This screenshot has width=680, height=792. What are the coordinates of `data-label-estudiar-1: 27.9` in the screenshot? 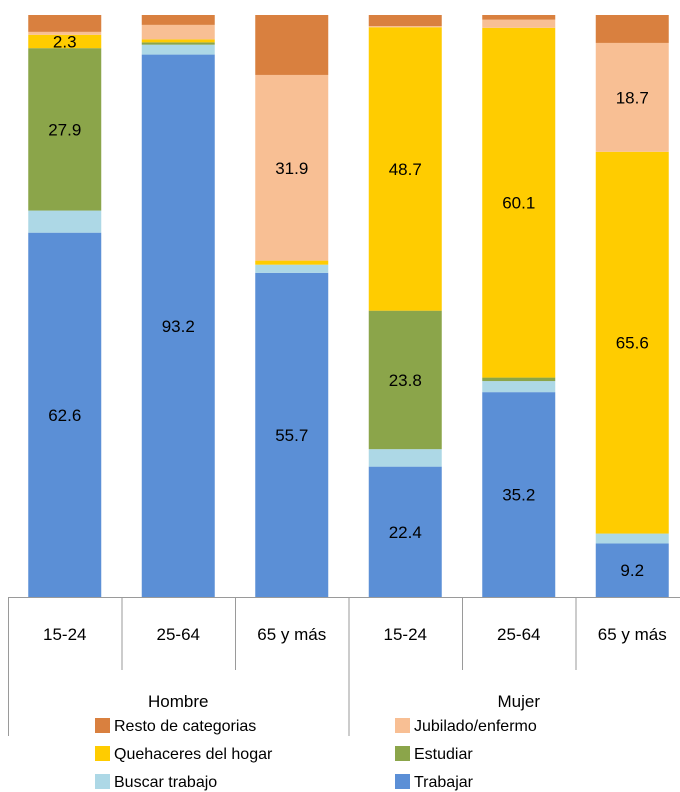 It's located at (64, 129).